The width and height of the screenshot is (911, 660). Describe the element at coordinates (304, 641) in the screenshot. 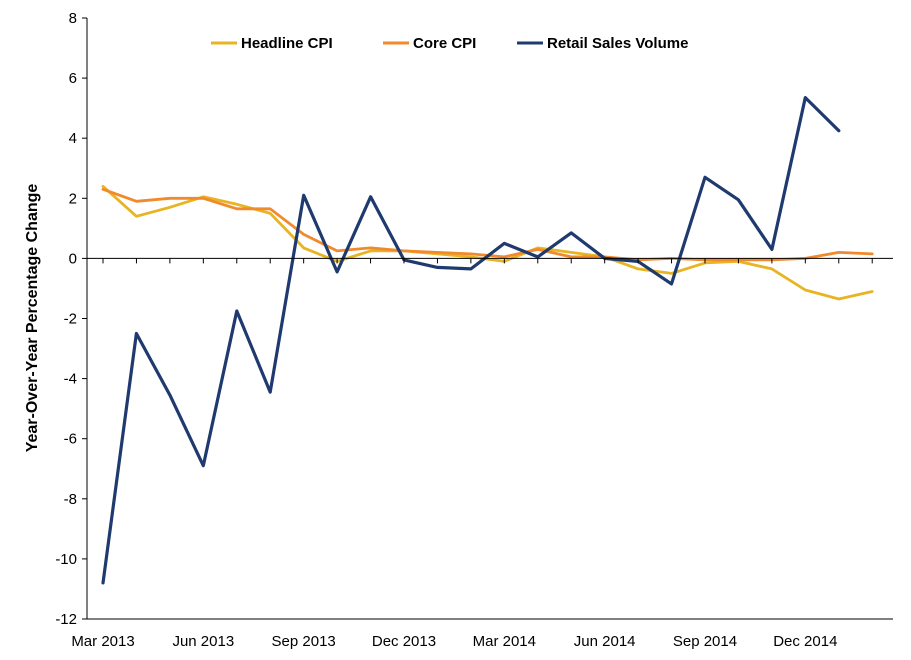

I see `x-tick-label: Sep 2013` at that location.